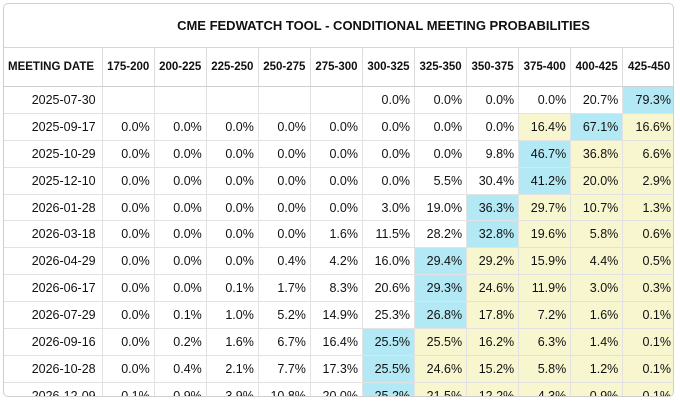 Image resolution: width=680 pixels, height=402 pixels. What do you see at coordinates (493, 208) in the screenshot?
I see `probability-cell: 36.3%` at bounding box center [493, 208].